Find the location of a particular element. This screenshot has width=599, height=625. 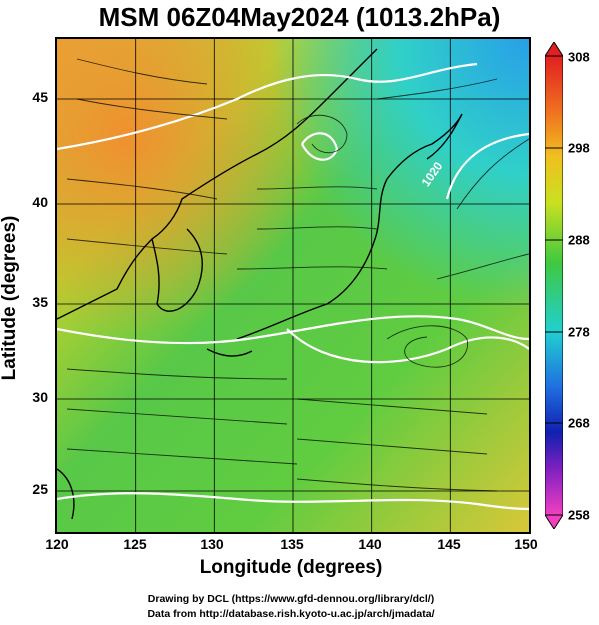

y-tick-label: 25 is located at coordinates (40, 489).